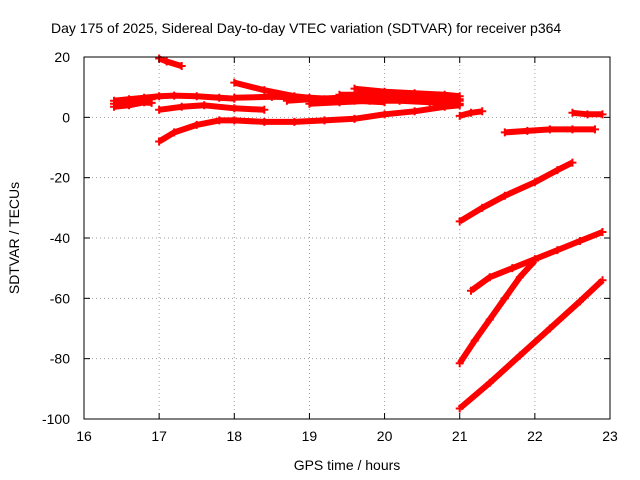 Image resolution: width=640 pixels, height=480 pixels. Describe the element at coordinates (159, 436) in the screenshot. I see `x-tick-label: 17` at that location.